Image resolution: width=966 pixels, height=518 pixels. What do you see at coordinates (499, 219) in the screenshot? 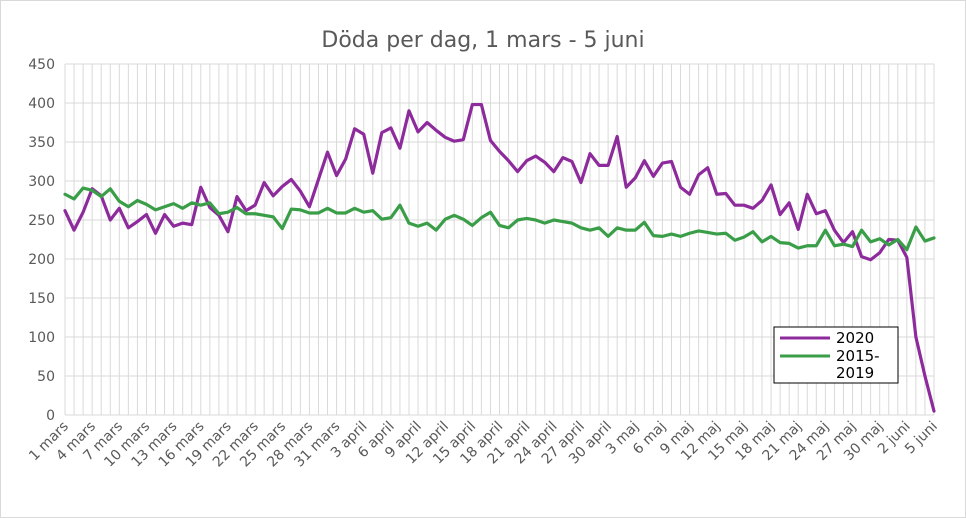
I see `series-line-2015-2019` at bounding box center [499, 219].